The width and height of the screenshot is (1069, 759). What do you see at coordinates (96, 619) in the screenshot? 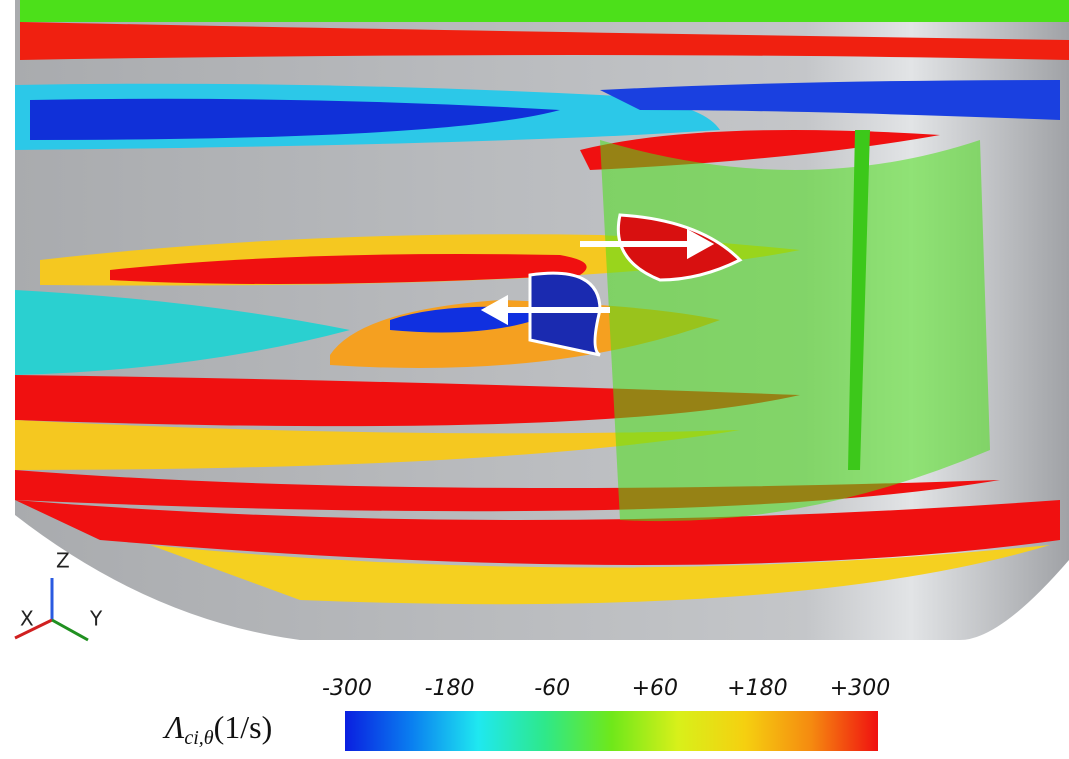
I see `axis-y: Y` at bounding box center [96, 619].